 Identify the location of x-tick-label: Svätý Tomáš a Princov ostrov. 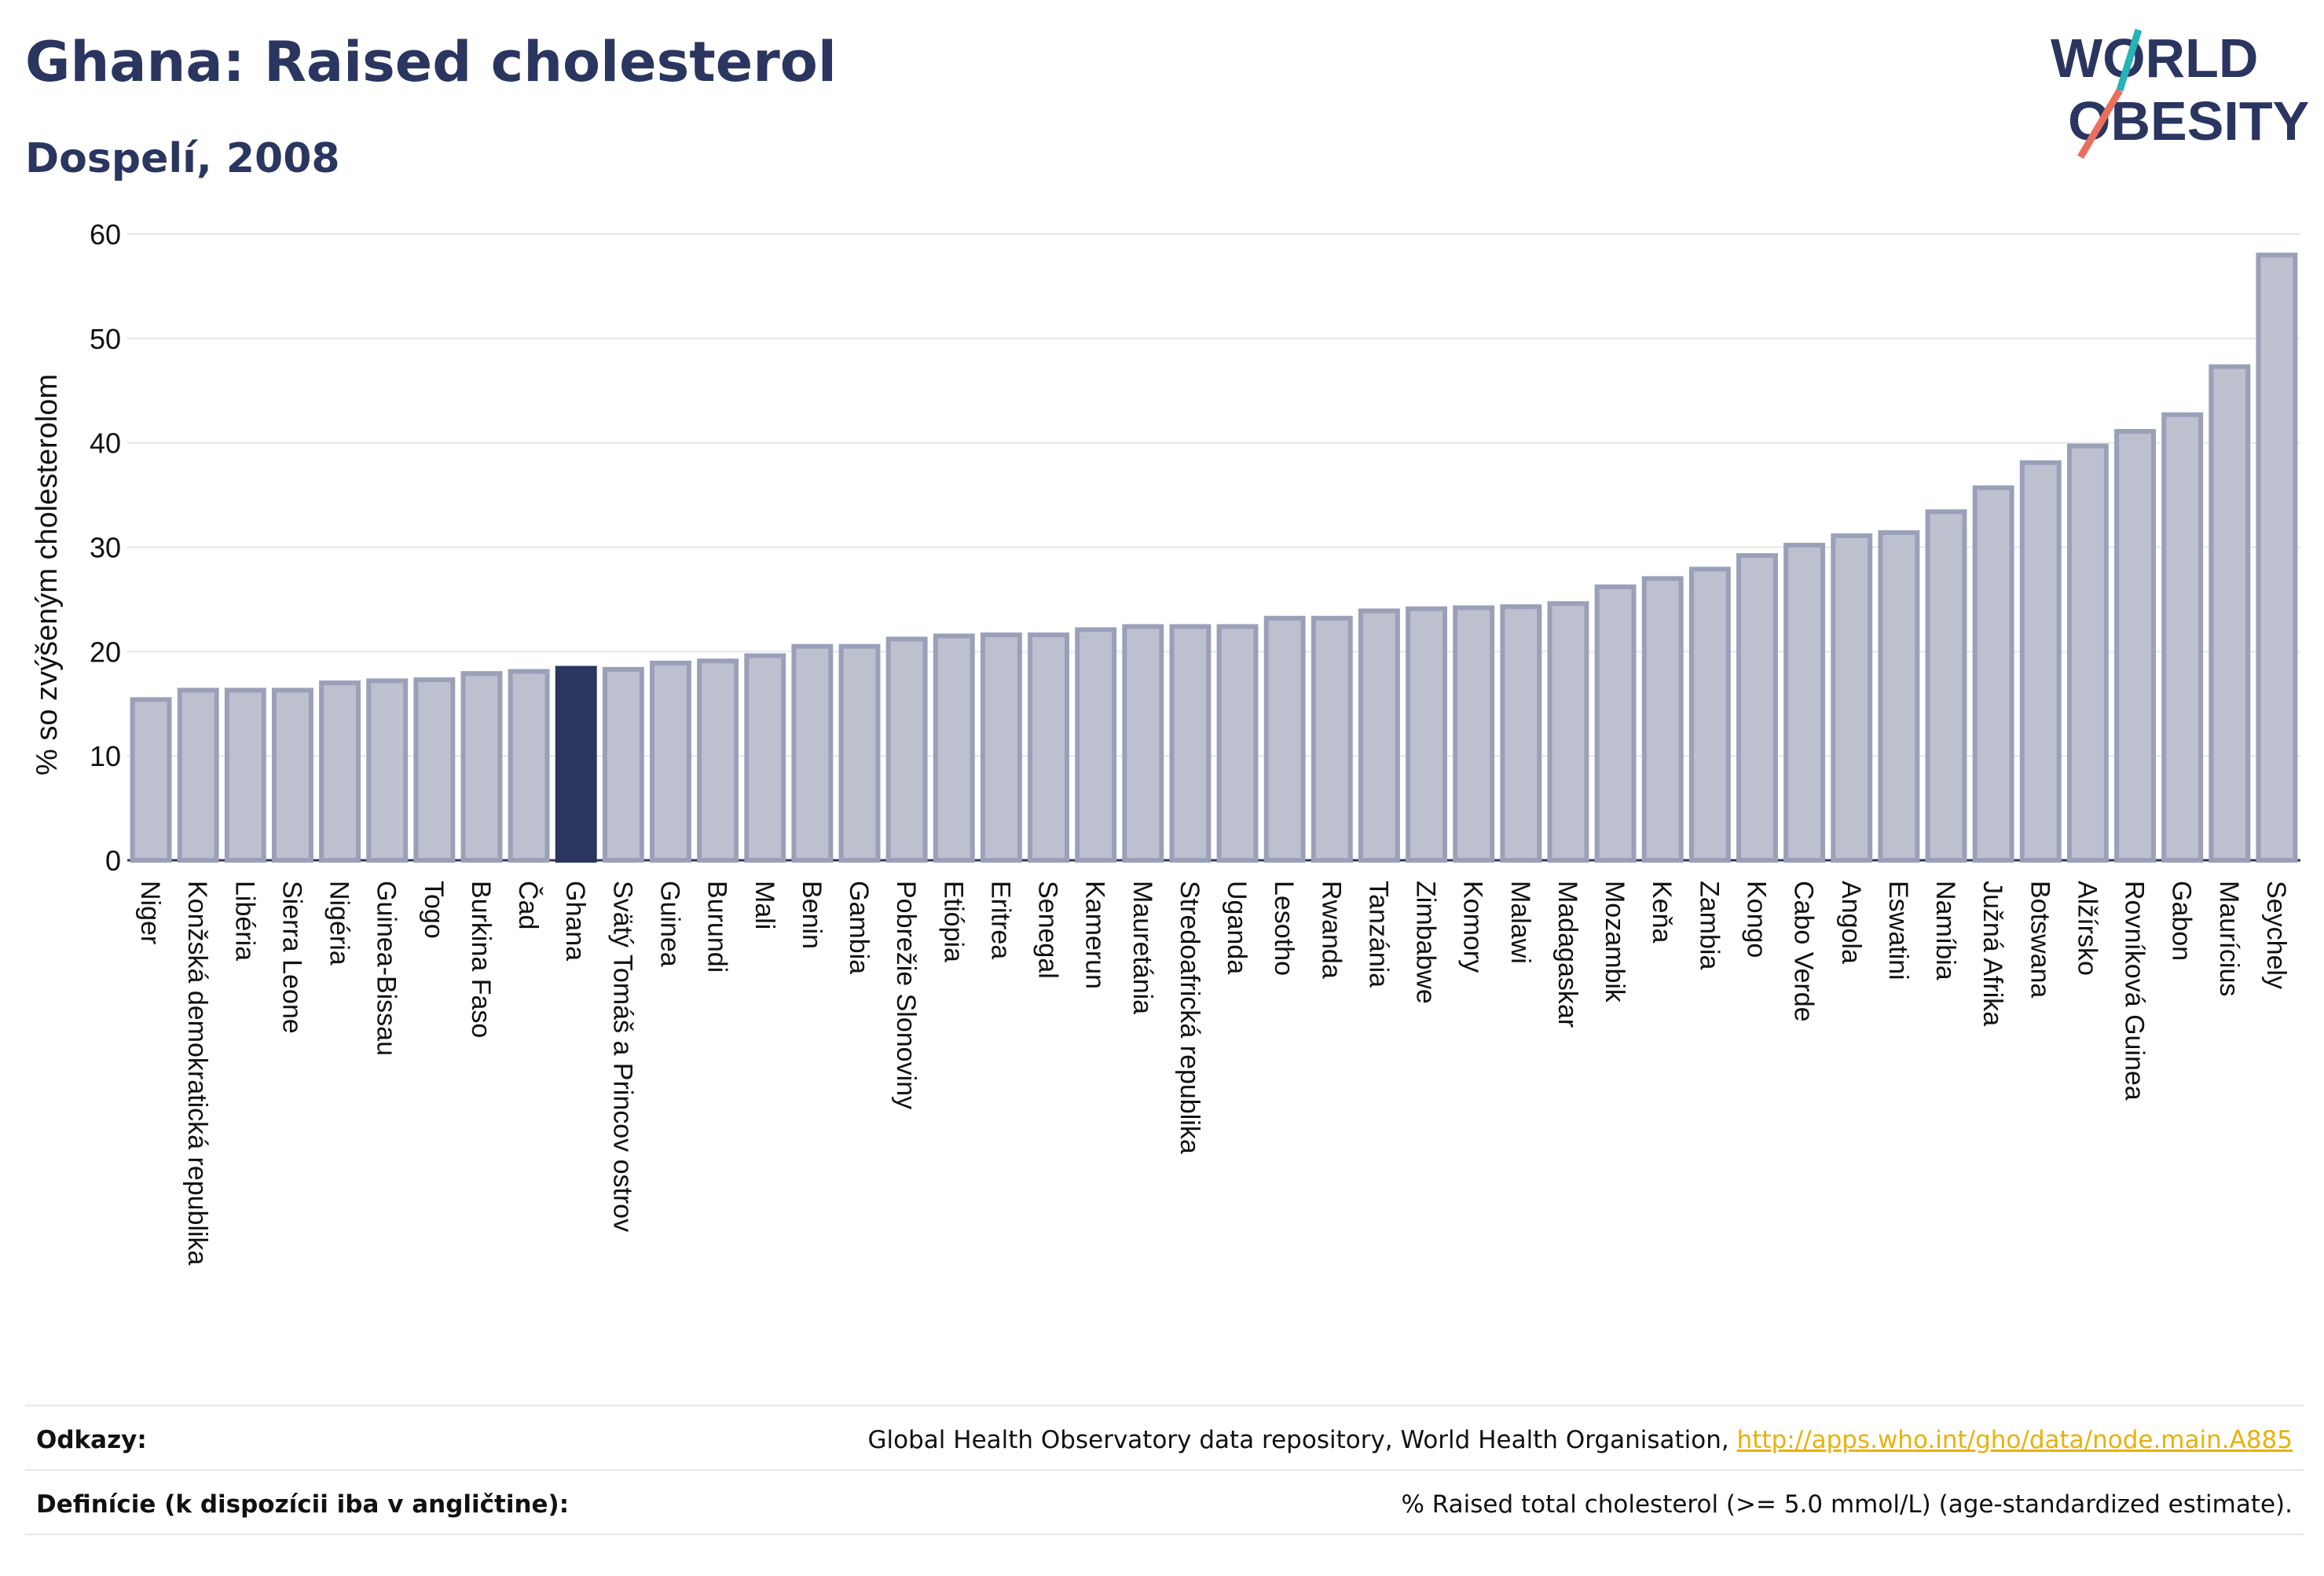
(622, 1056).